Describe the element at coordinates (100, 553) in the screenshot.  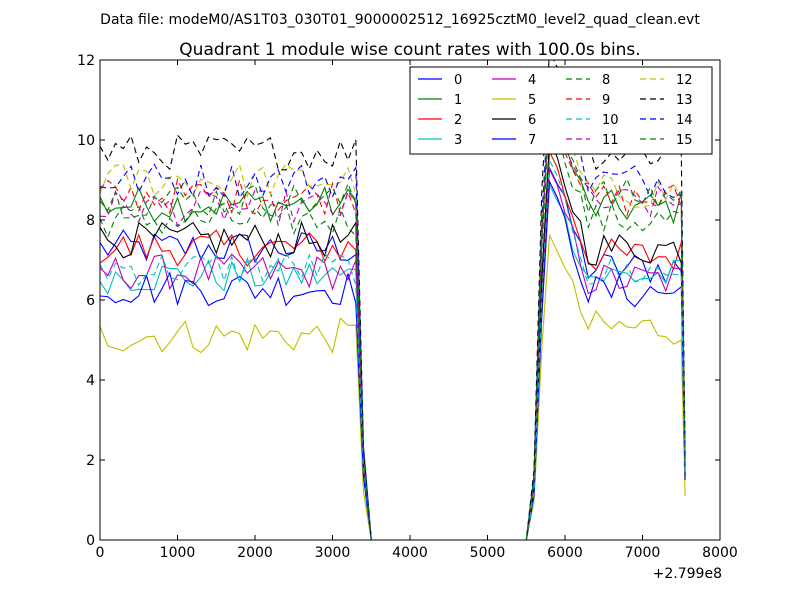
I see `x-tick-label: 0` at that location.